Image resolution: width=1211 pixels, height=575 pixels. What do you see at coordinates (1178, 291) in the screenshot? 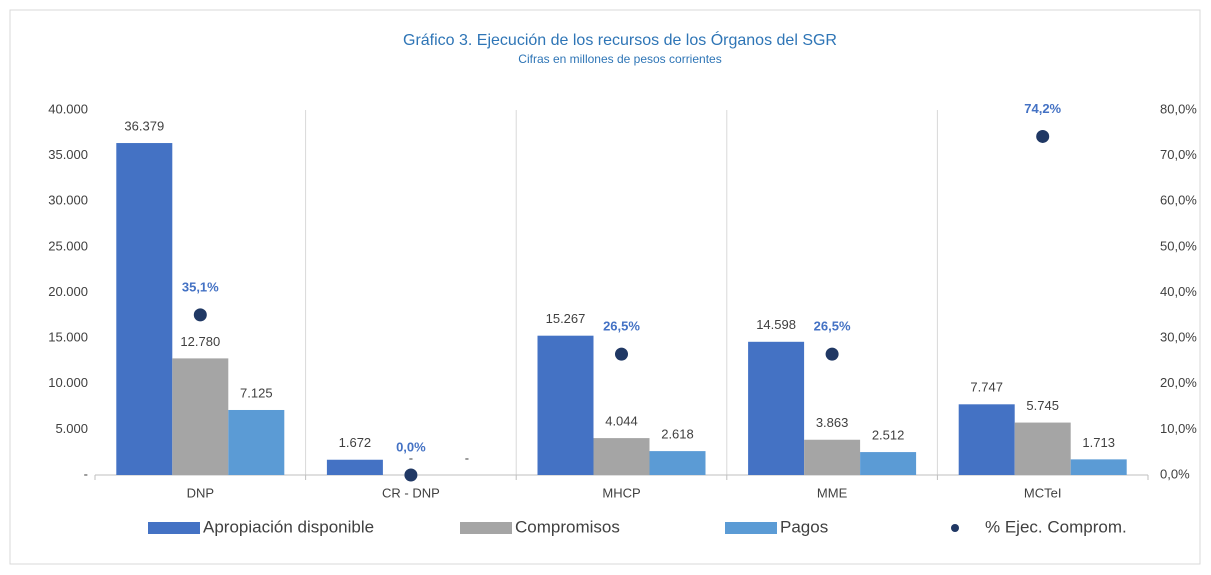
I see `y2-tick-label: 40,0%` at bounding box center [1178, 291].